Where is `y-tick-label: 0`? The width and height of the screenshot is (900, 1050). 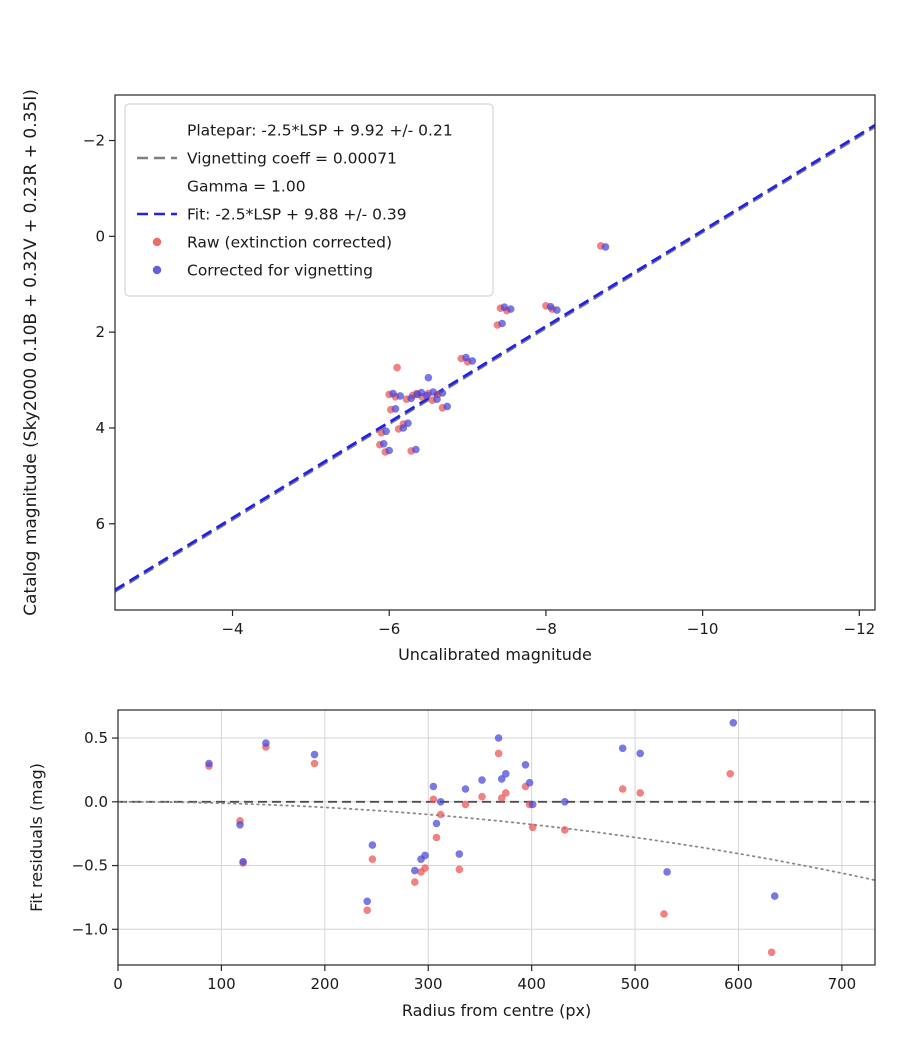
y-tick-label: 0 is located at coordinates (100, 236).